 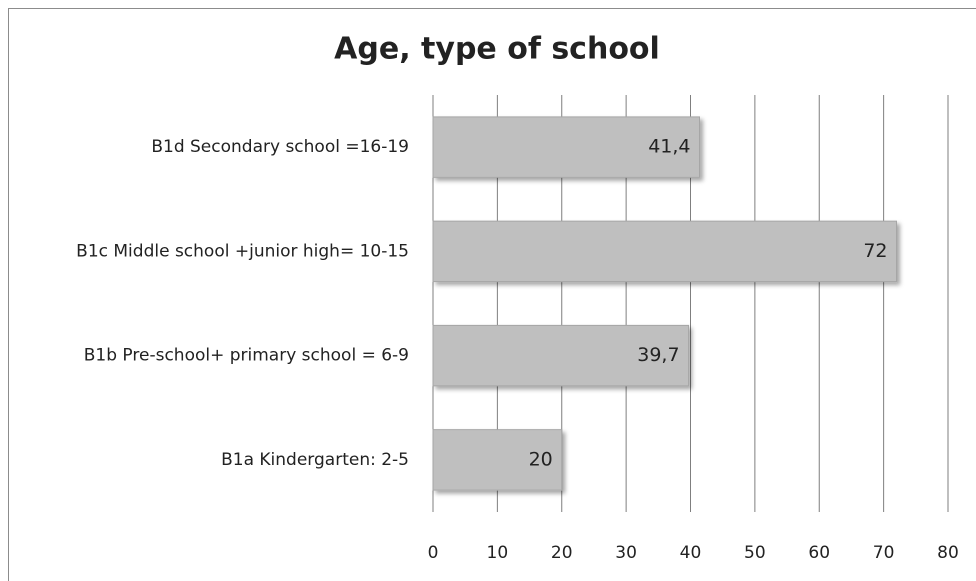 What do you see at coordinates (875, 251) in the screenshot?
I see `data-label: 72` at bounding box center [875, 251].